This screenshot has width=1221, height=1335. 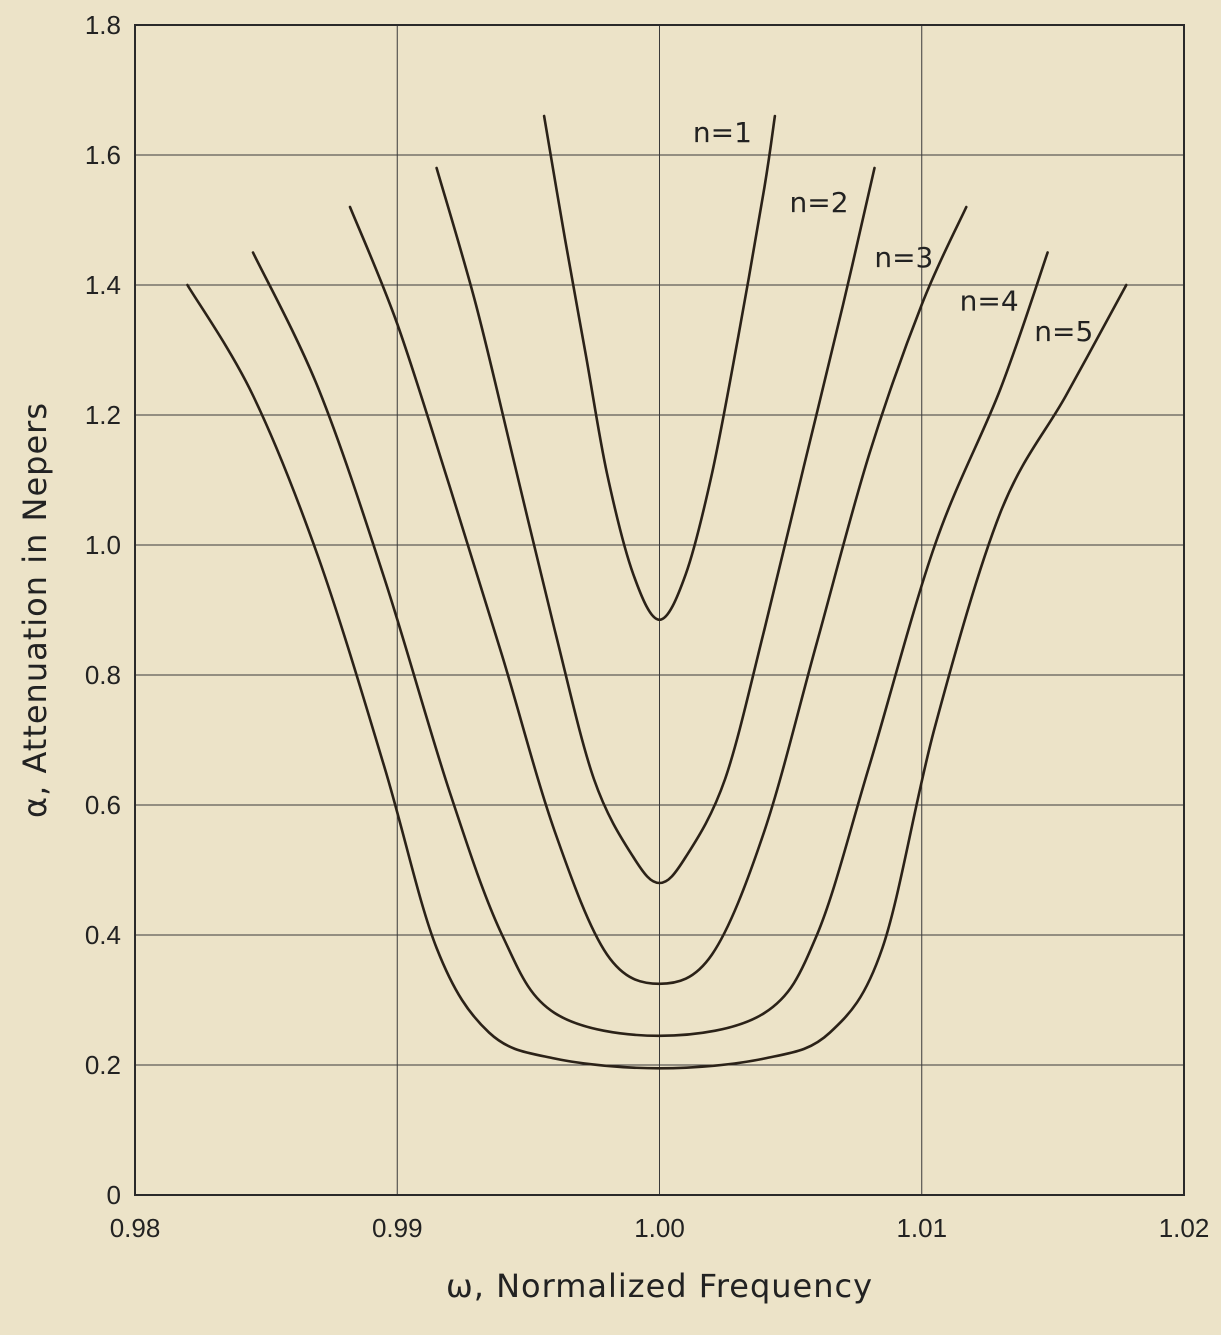 I want to click on x-axis-title: ω, Normalized Frequency, so click(x=659, y=1286).